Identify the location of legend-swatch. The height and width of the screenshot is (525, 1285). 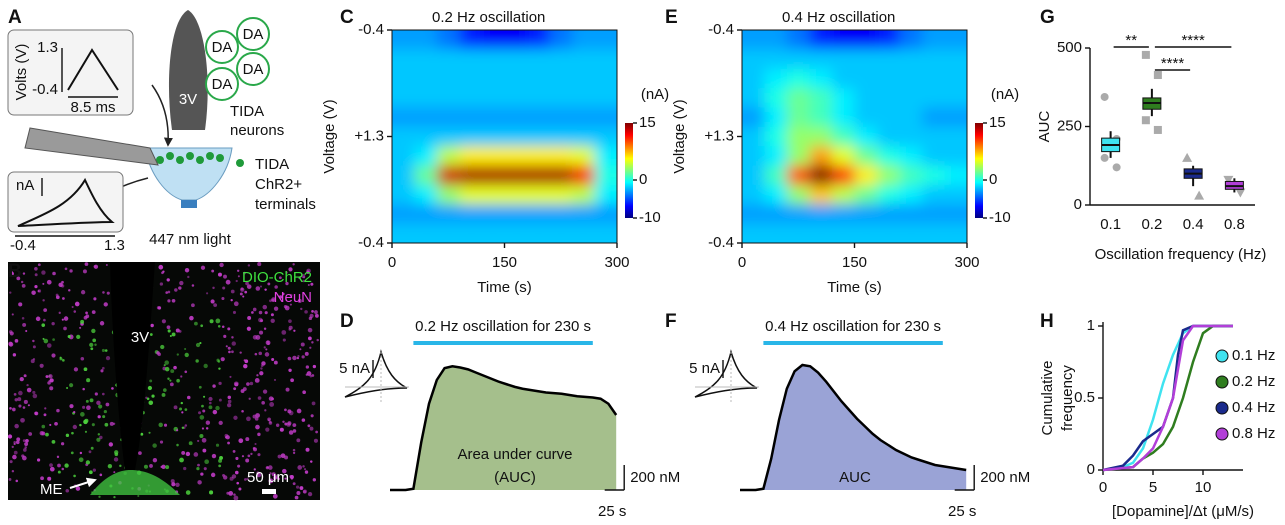
(1222, 434).